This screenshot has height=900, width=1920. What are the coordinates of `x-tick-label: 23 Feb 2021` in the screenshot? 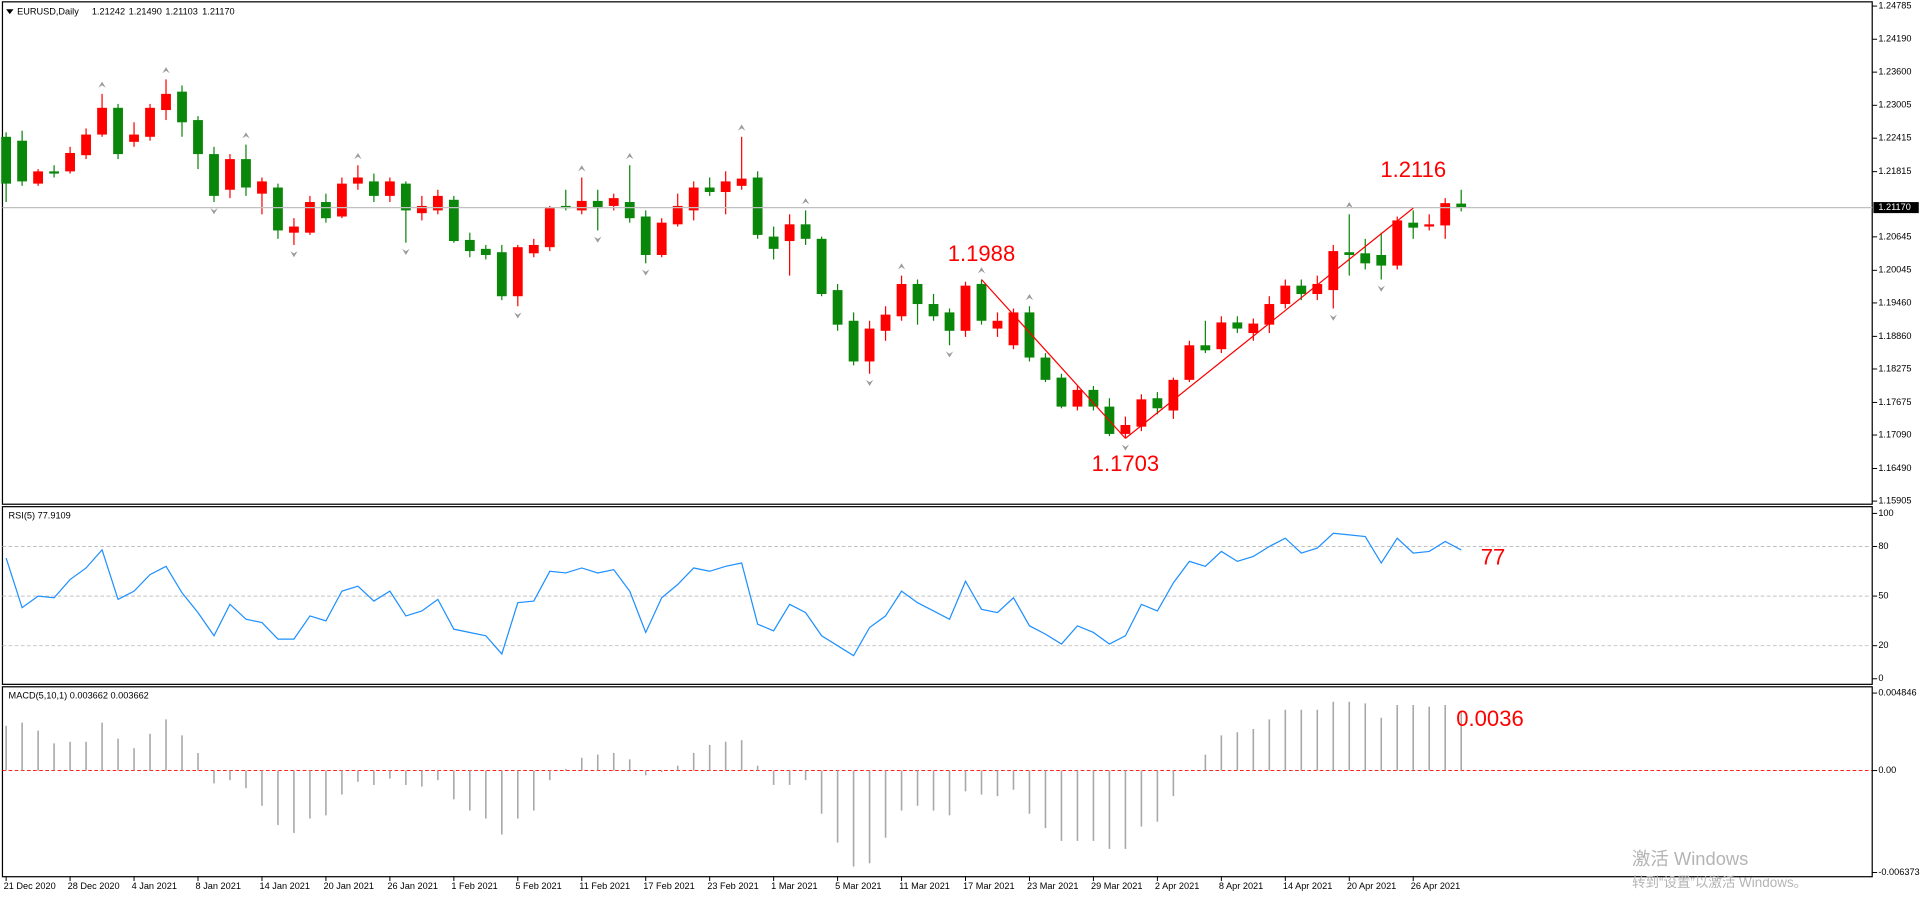 It's located at (733, 886).